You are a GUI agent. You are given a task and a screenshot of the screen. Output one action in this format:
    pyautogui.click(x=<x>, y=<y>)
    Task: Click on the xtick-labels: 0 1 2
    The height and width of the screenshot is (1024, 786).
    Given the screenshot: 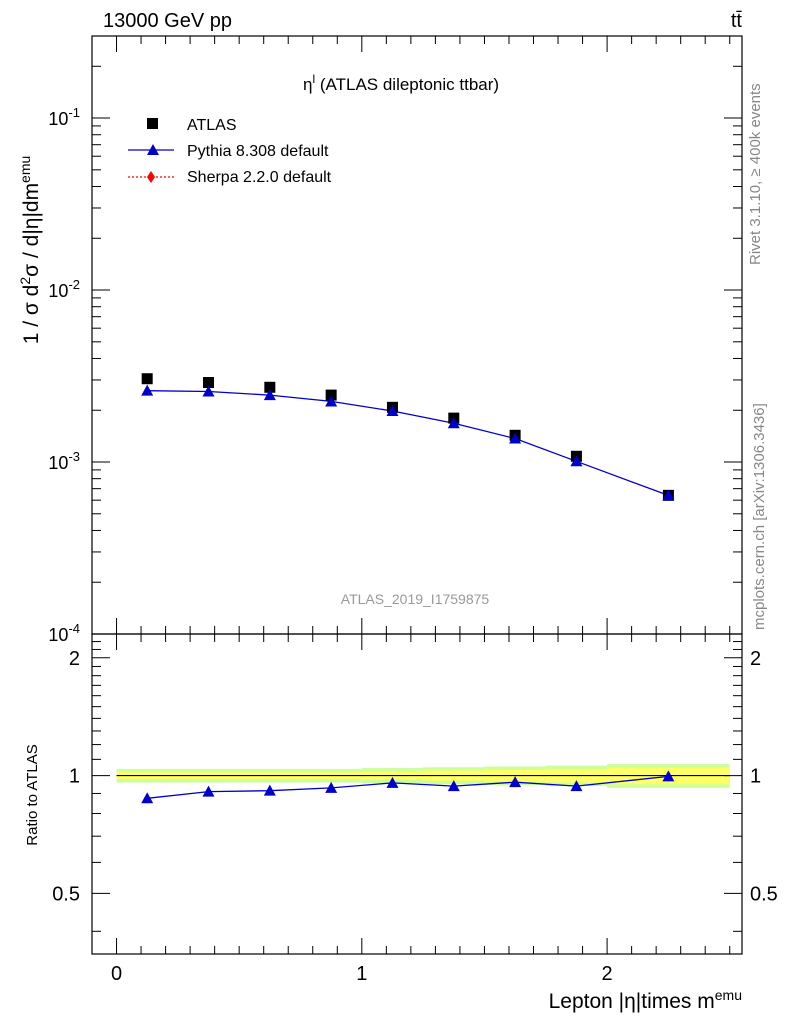 What is the action you would take?
    pyautogui.click(x=362, y=974)
    